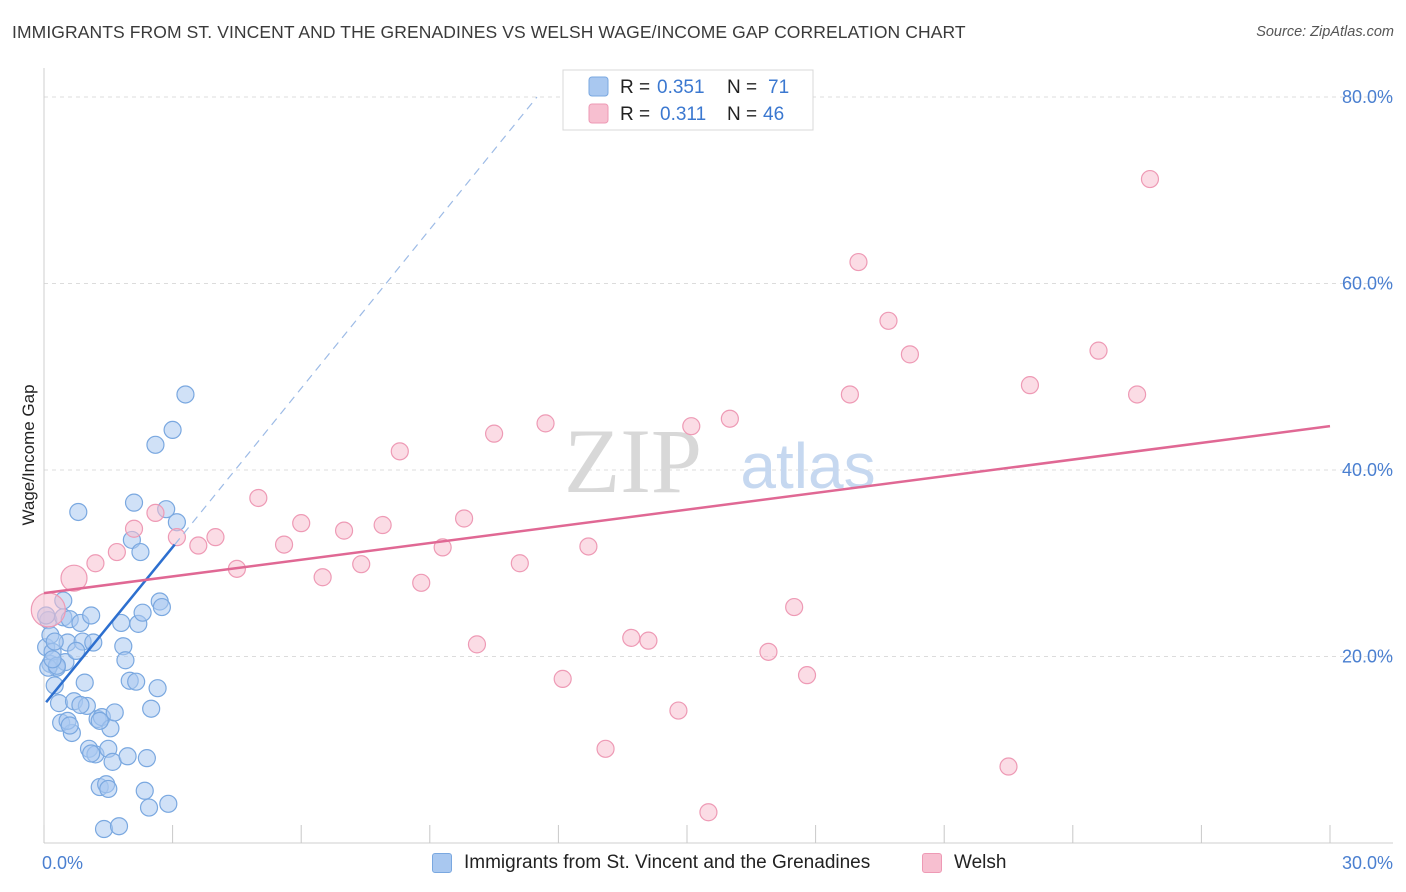 The image size is (1406, 892). I want to click on x-tick-label: 0.0%, so click(62, 863).